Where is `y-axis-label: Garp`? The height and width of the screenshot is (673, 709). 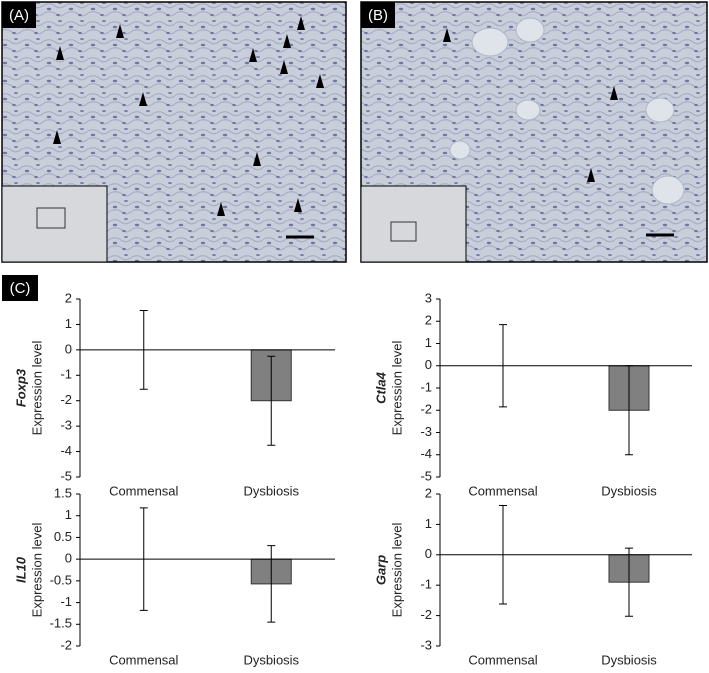
y-axis-label: Garp is located at coordinates (380, 570).